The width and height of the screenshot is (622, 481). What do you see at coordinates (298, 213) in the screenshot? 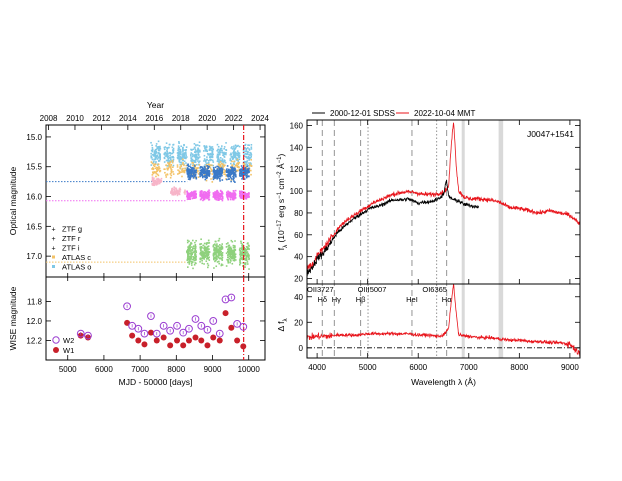
I see `spec-ytick-label: 80` at bounding box center [298, 213].